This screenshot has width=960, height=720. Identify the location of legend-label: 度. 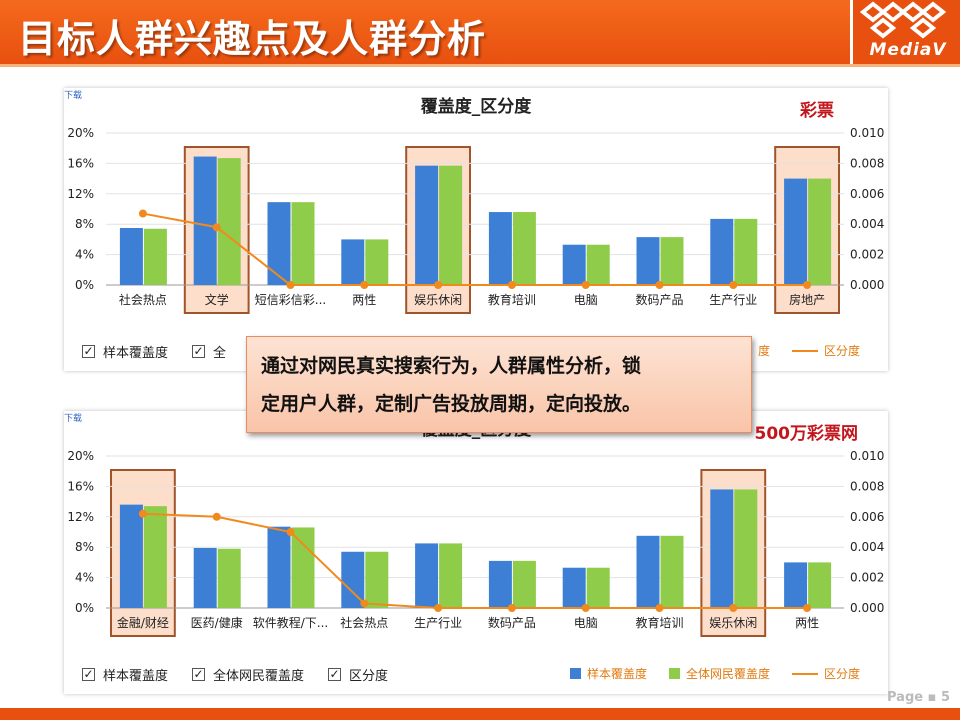
(763, 351).